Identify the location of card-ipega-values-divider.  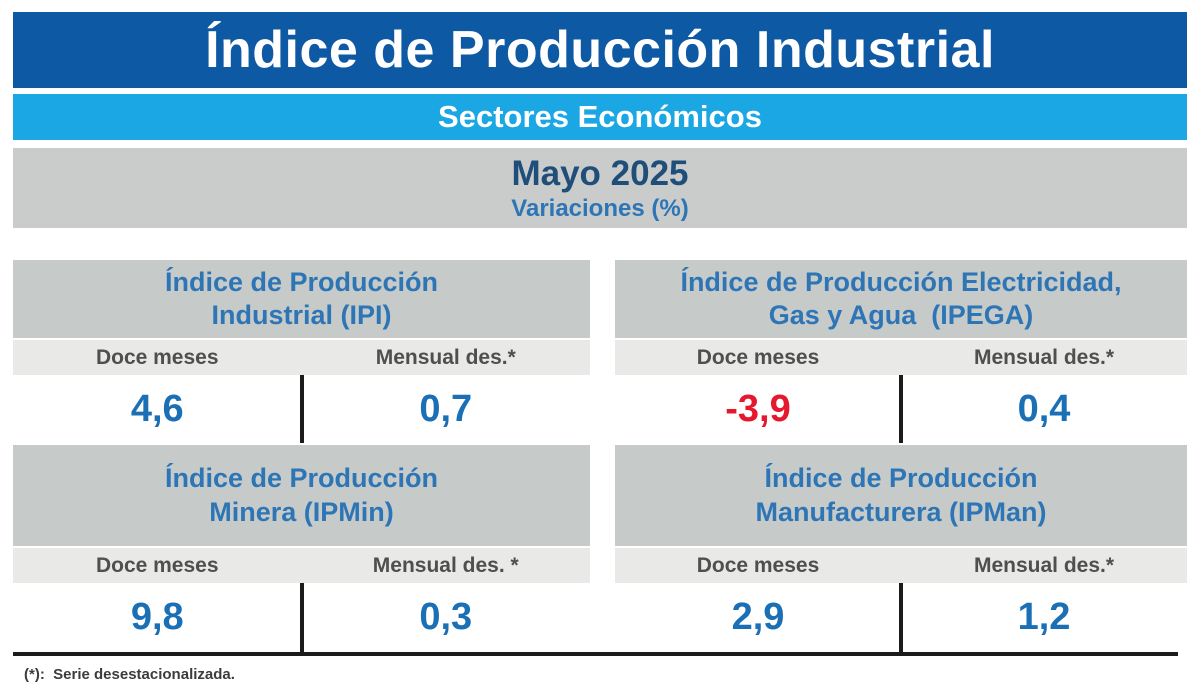
(901, 409).